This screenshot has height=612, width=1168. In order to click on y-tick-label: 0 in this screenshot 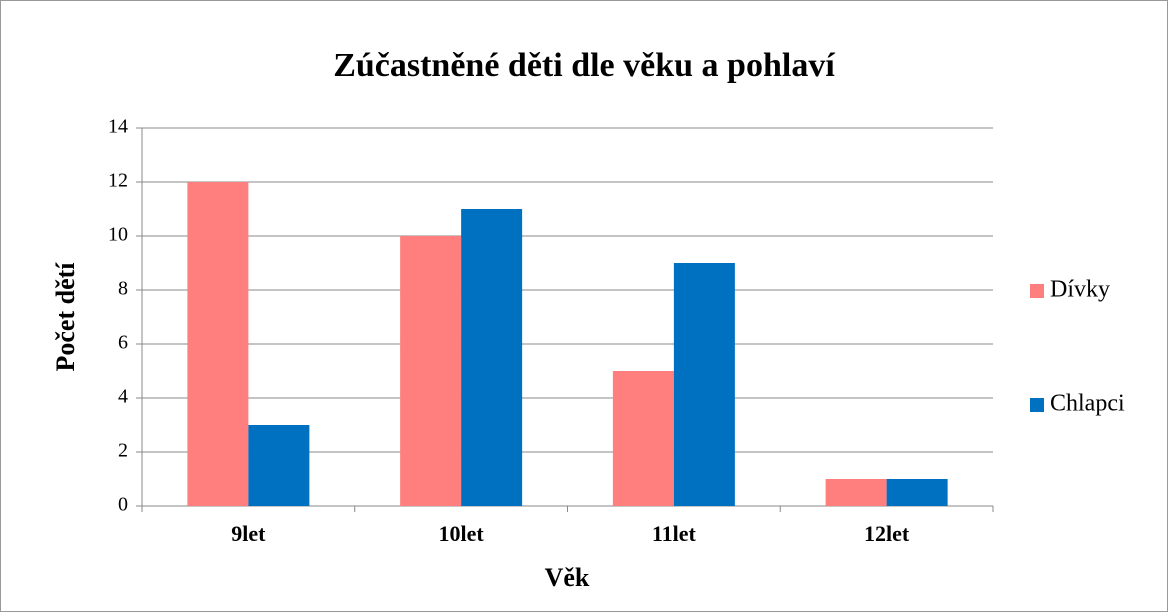, I will do `click(123, 505)`.